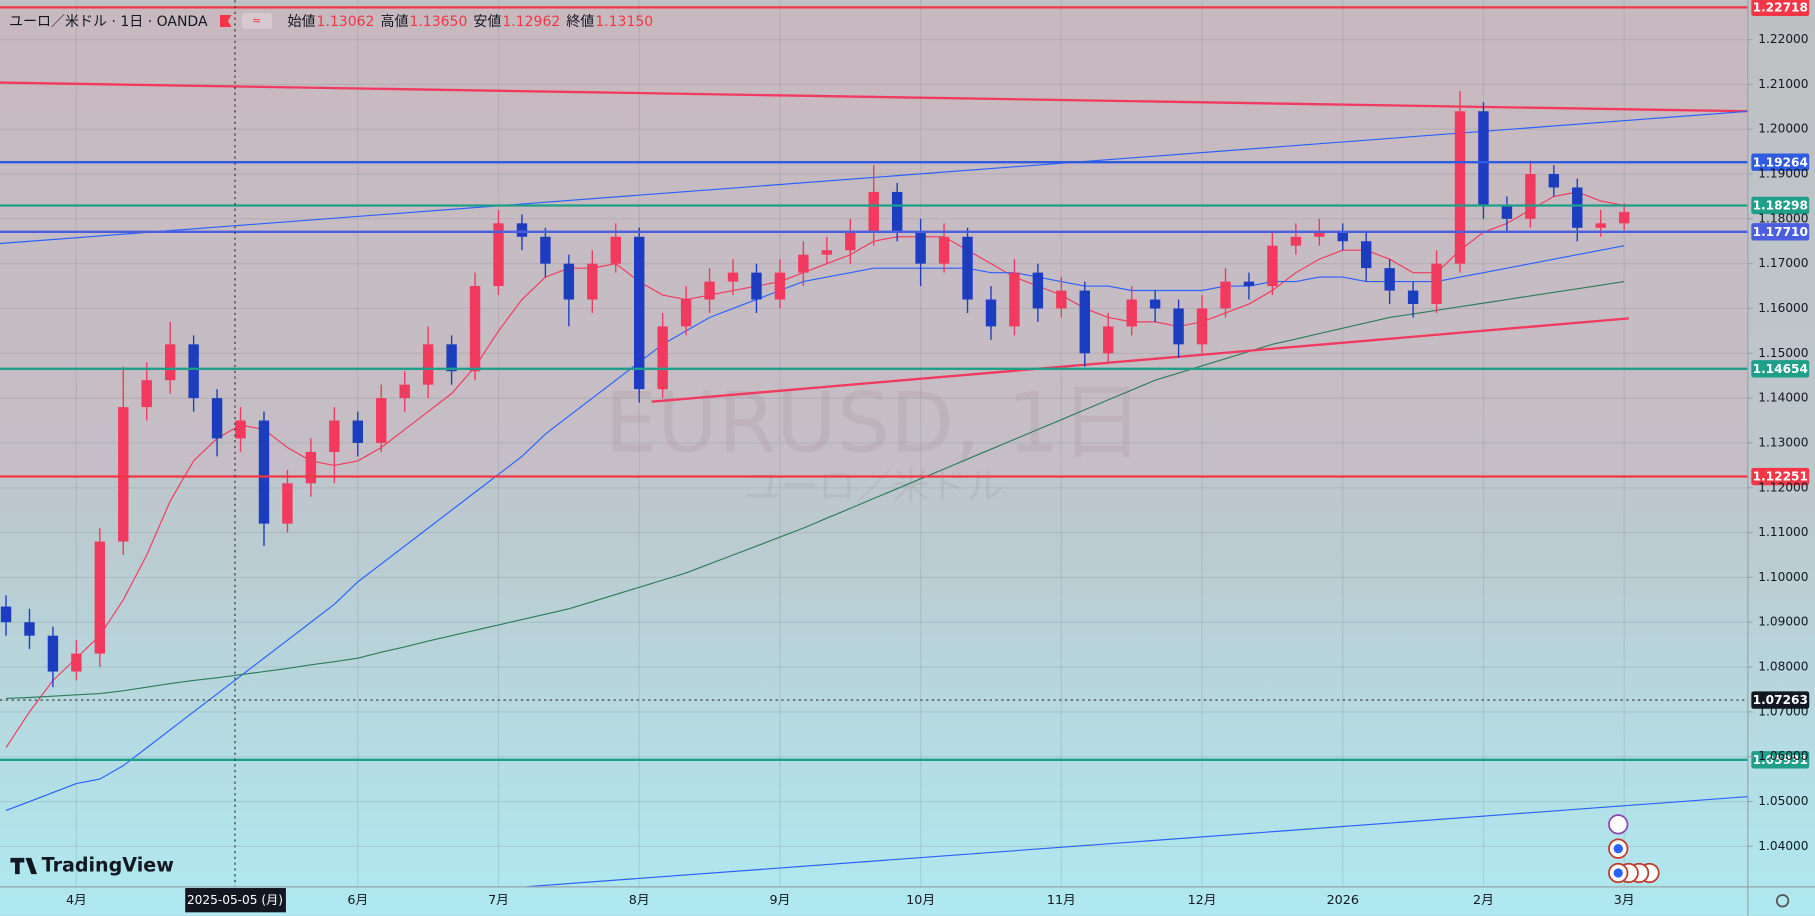 This screenshot has width=1815, height=916. What do you see at coordinates (1783, 398) in the screenshot?
I see `y-tick-label: 1.14000` at bounding box center [1783, 398].